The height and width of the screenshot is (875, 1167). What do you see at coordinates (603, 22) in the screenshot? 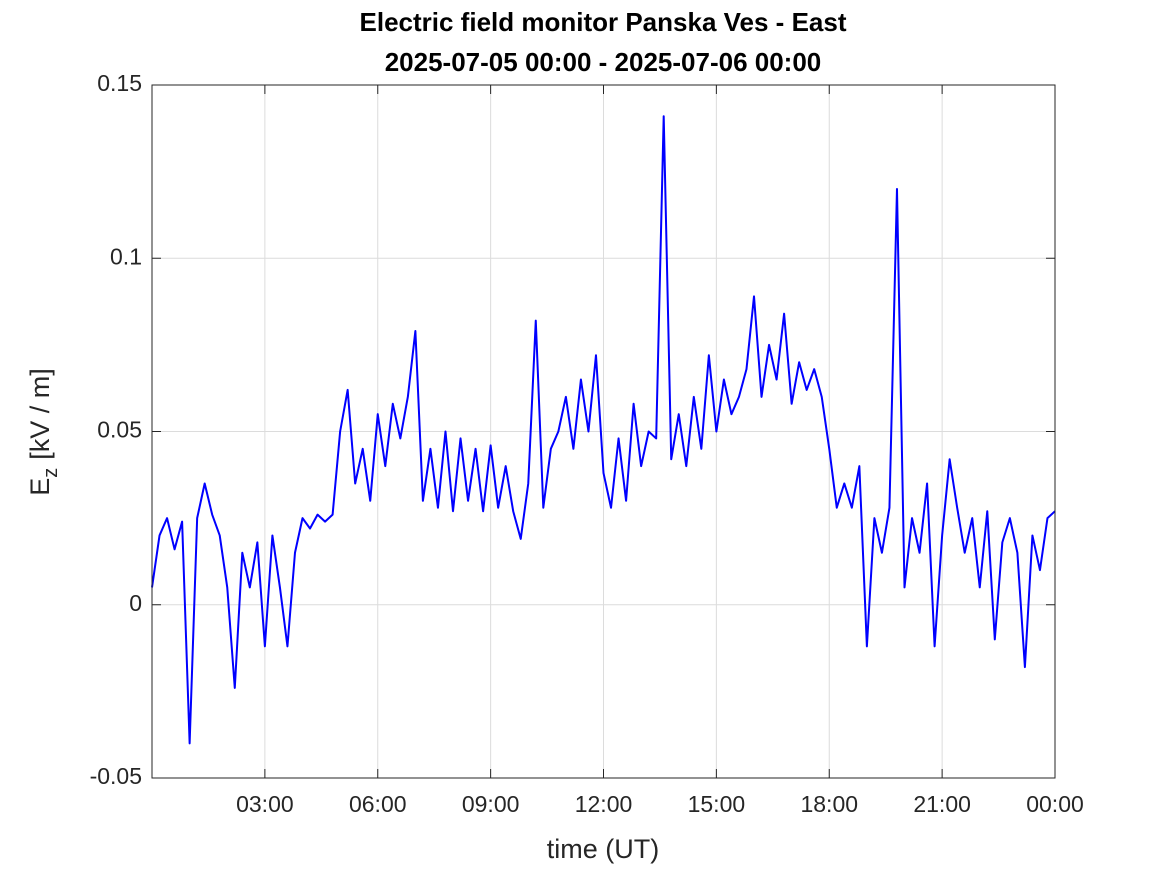
I see `chart-title: Electric field monitor Panska Ves - East` at bounding box center [603, 22].